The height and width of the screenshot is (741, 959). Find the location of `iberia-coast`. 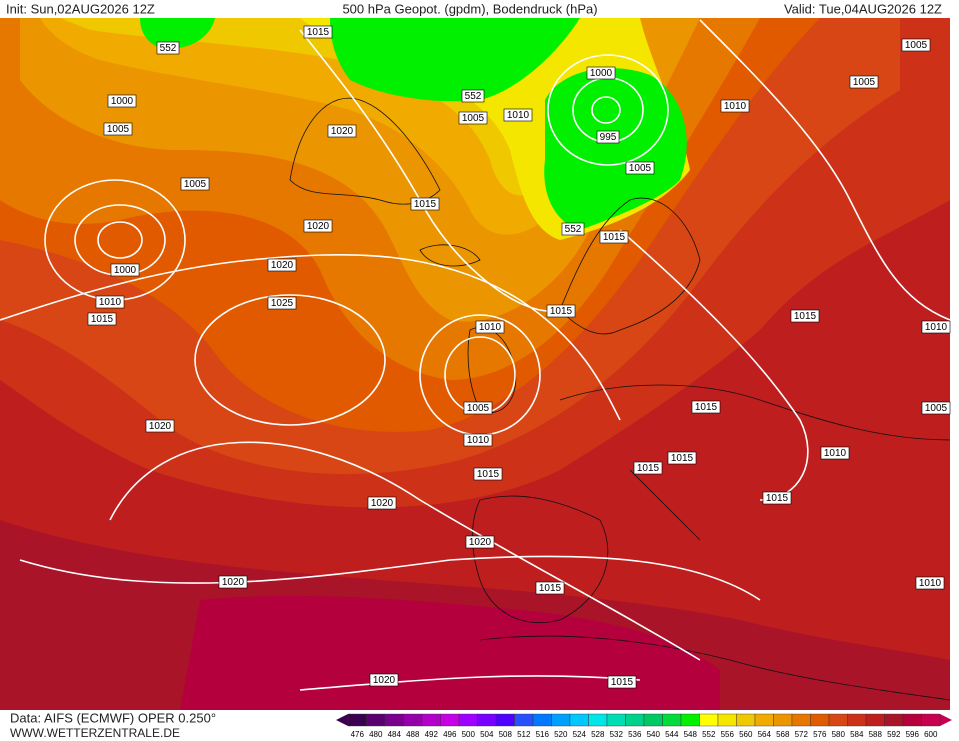

iberia-coast is located at coordinates (540, 559).